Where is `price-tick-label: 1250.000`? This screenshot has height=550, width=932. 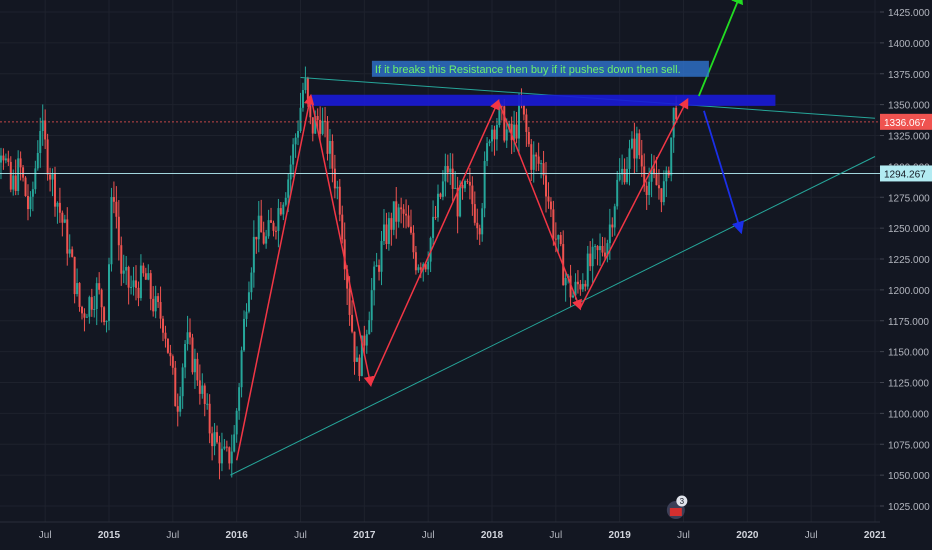
price-tick-label: 1250.000 is located at coordinates (909, 229).